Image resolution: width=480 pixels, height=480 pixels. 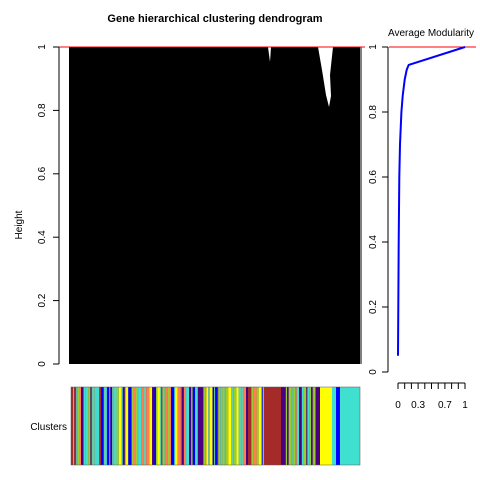 I want to click on modularity-series-line, so click(x=431, y=201).